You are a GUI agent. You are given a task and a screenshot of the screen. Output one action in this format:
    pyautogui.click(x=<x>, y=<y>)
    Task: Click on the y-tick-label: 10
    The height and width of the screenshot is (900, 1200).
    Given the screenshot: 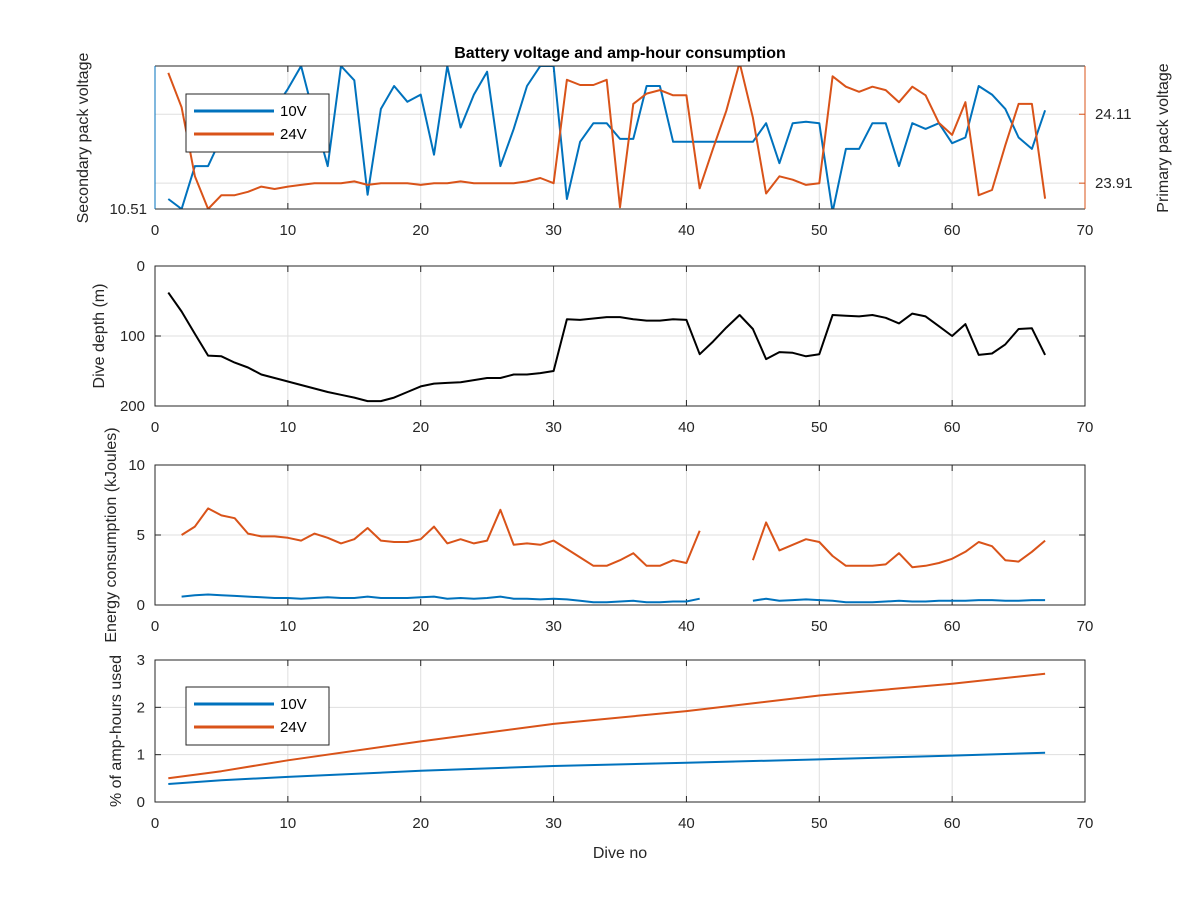 What is the action you would take?
    pyautogui.click(x=136, y=465)
    